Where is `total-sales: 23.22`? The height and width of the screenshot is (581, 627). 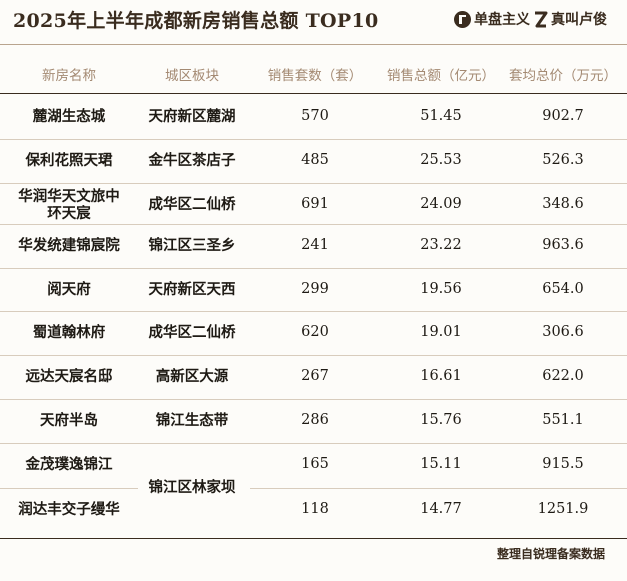 total-sales: 23.22 is located at coordinates (441, 245).